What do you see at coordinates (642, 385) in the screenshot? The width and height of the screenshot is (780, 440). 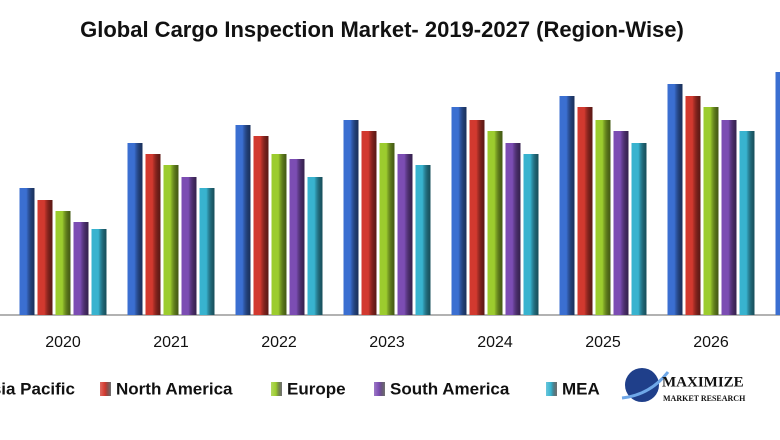 I see `logo-globe` at bounding box center [642, 385].